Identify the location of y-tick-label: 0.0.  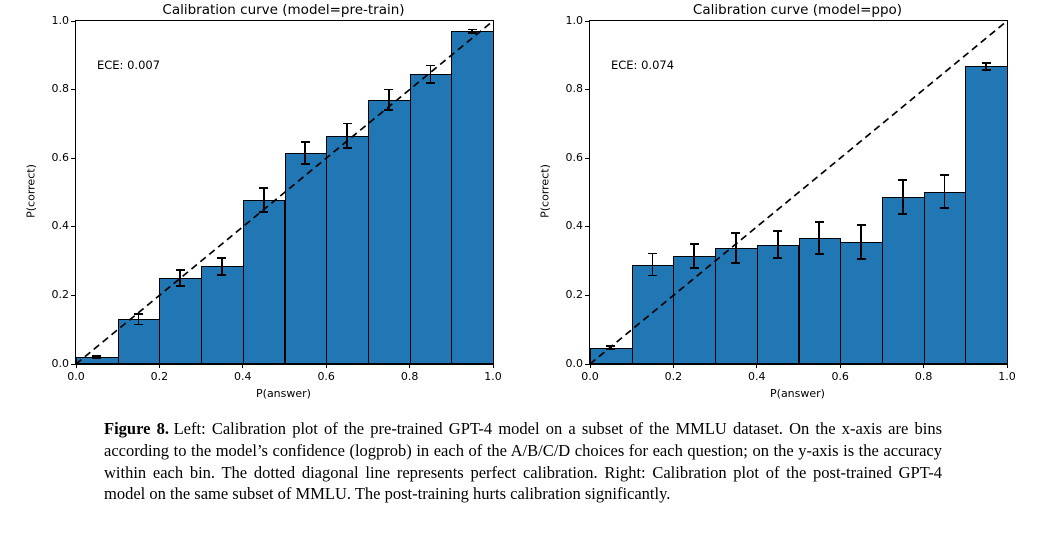
(60, 363).